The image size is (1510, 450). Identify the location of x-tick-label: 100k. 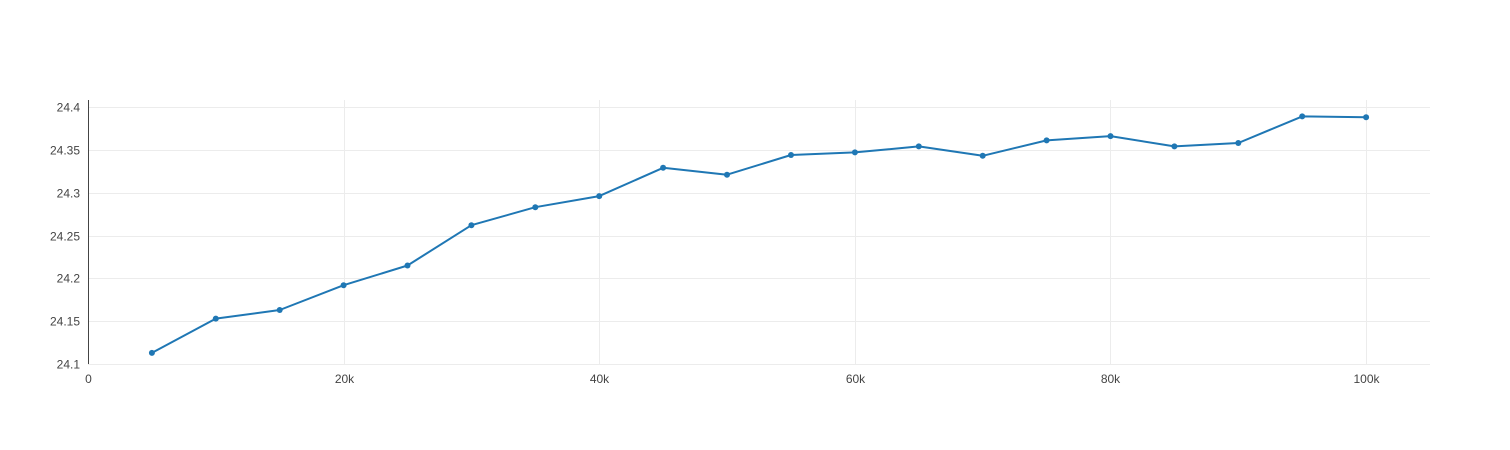
(1366, 379).